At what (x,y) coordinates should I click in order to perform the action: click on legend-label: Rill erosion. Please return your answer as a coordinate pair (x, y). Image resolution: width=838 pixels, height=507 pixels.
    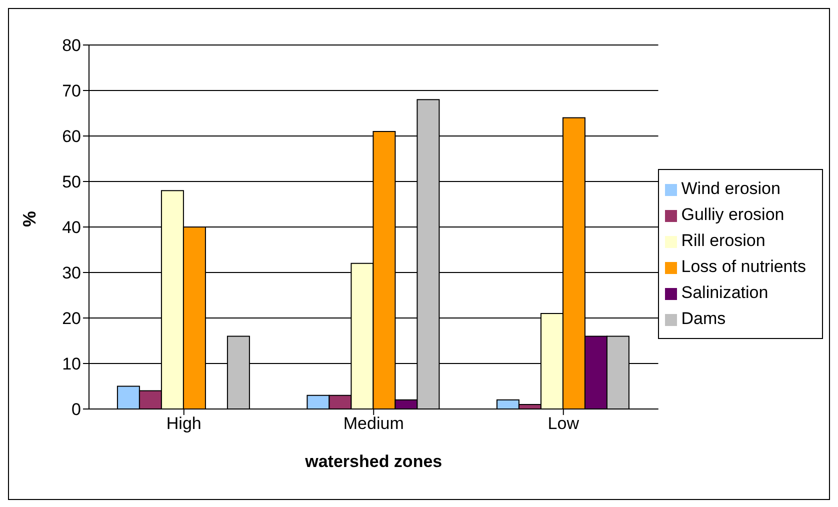
    Looking at the image, I should click on (723, 240).